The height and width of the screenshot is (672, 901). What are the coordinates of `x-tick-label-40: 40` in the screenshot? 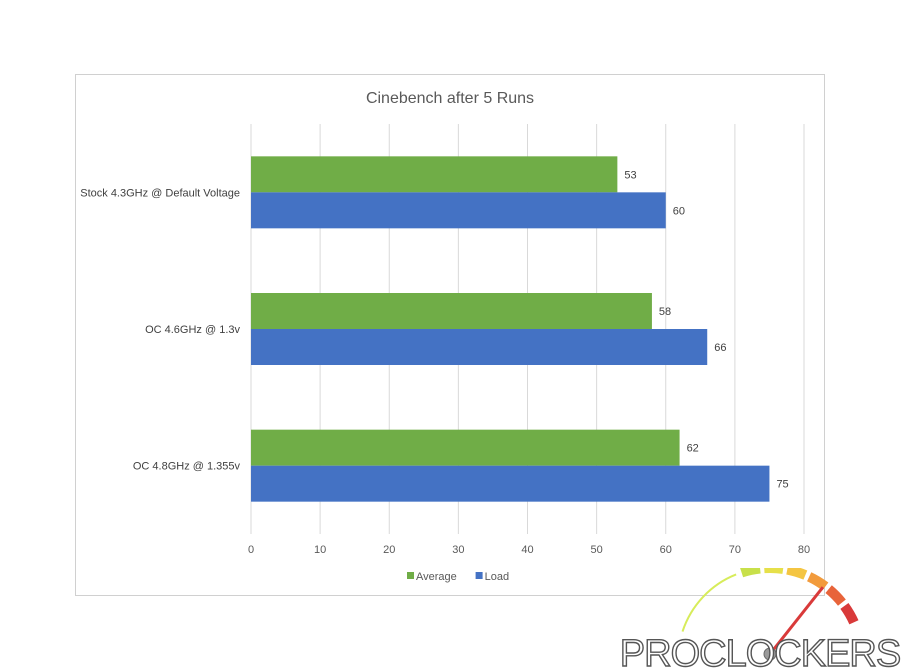 It's located at (527, 550).